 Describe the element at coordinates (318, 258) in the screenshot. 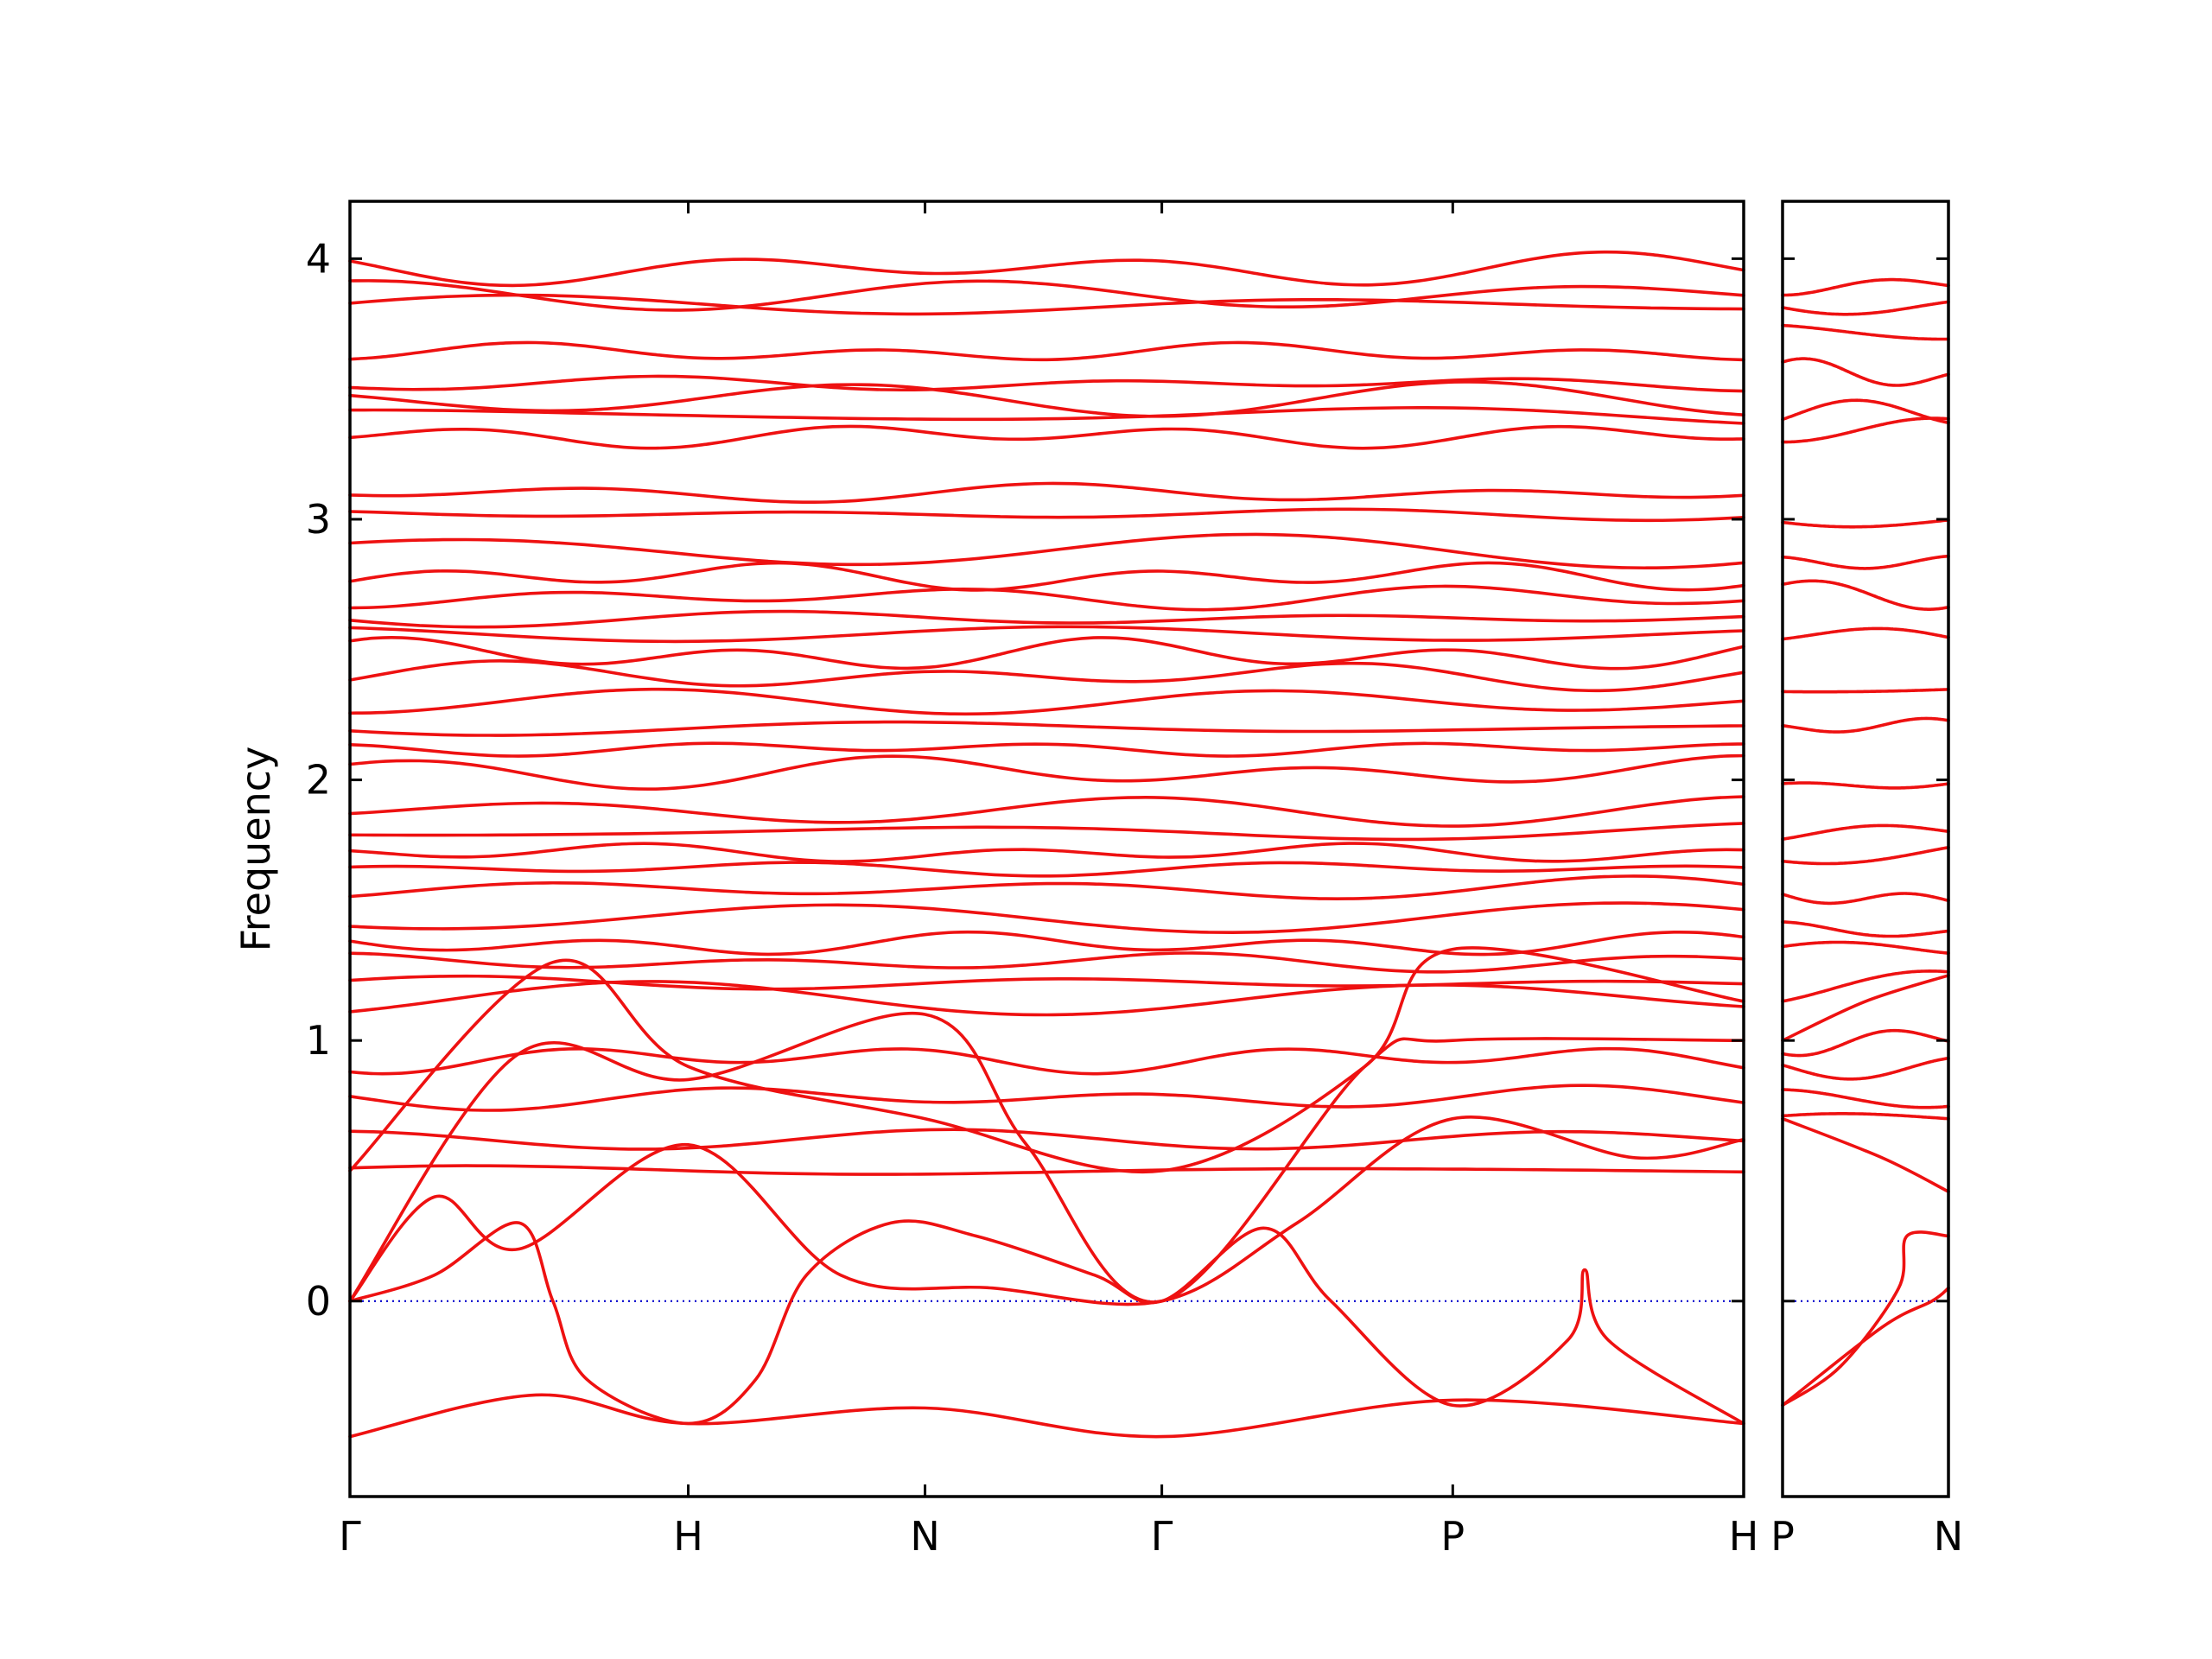

I see `y-tick-label: 4` at that location.